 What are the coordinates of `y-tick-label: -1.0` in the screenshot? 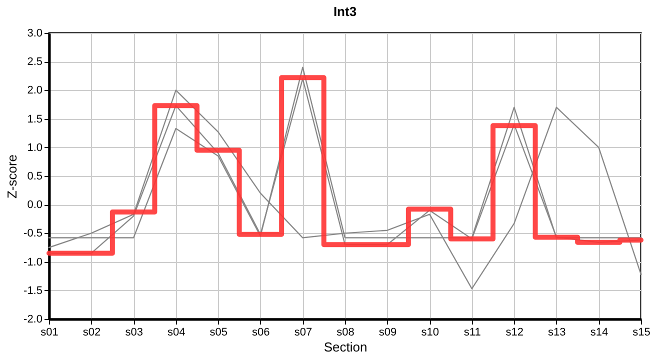 It's located at (33, 262).